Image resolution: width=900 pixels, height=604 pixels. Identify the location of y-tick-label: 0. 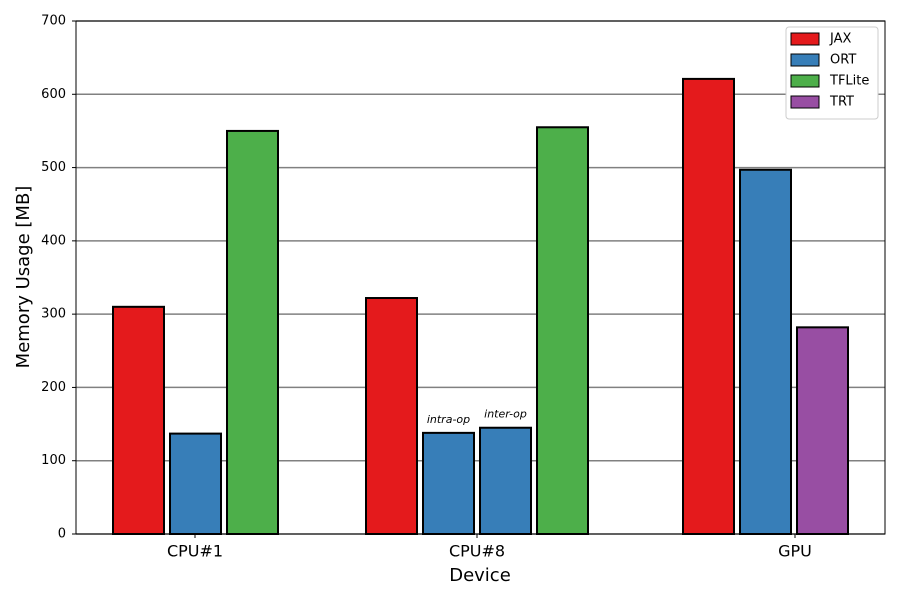
(62, 534).